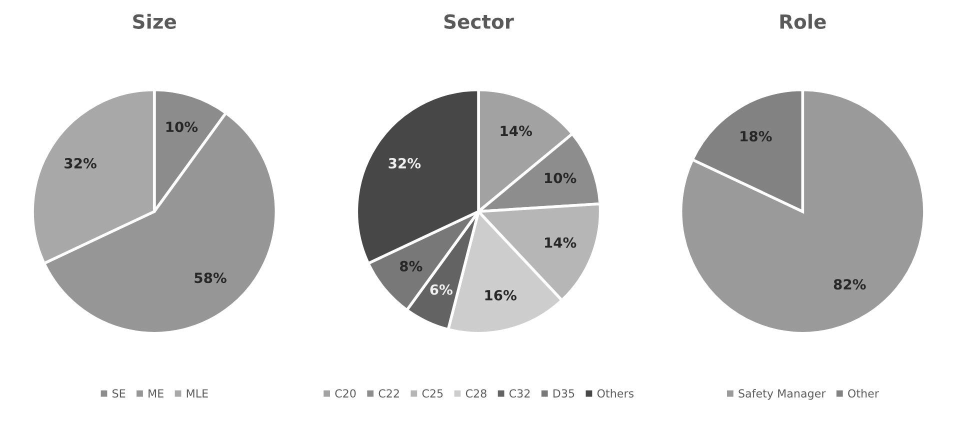 This screenshot has height=423, width=957. Describe the element at coordinates (479, 21) in the screenshot. I see `chart-title: Sector` at that location.